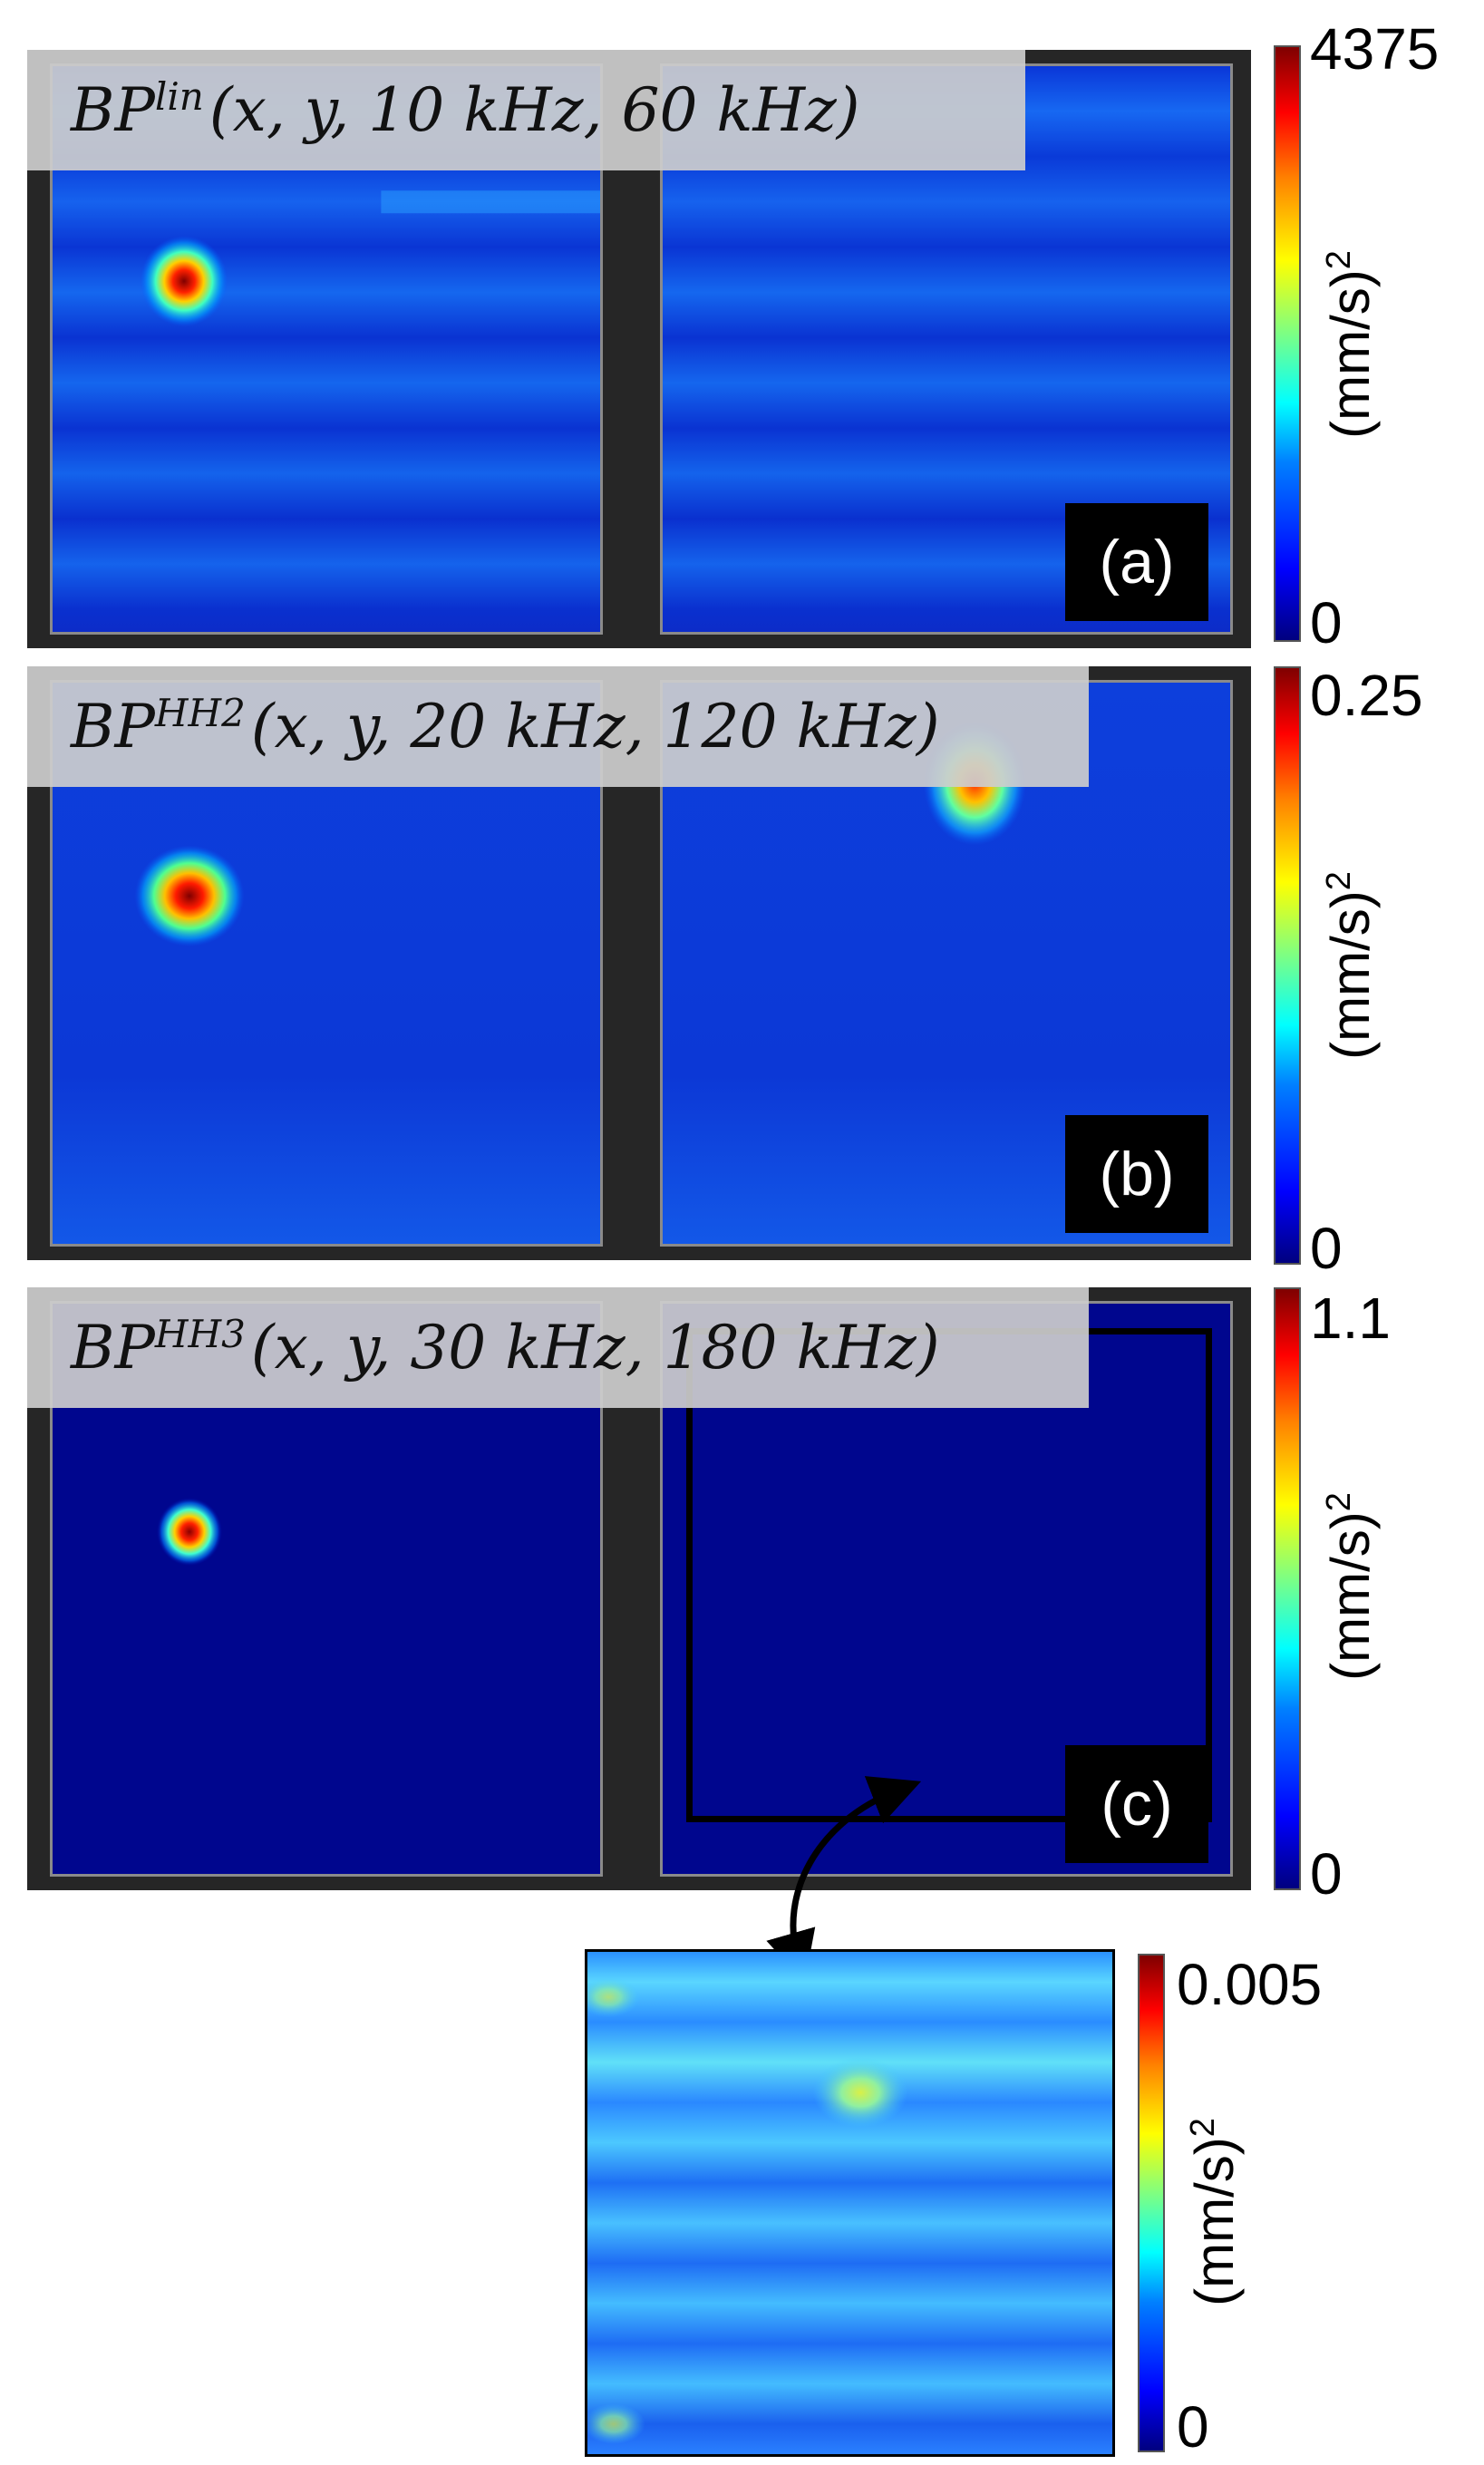  I want to click on inset-edge-glow-bottom, so click(616, 2423).